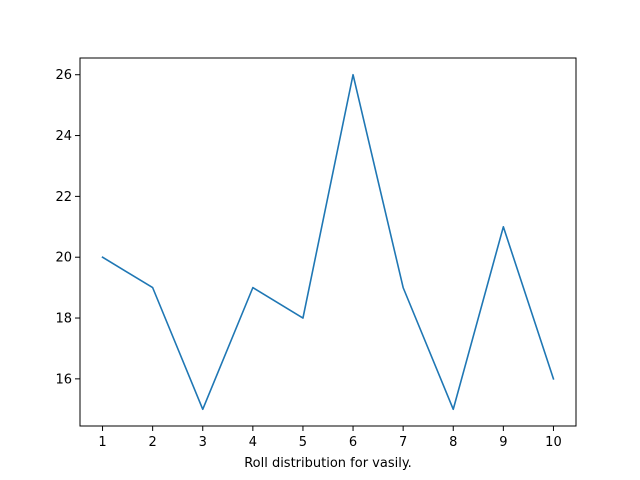 This screenshot has height=480, width=640. Describe the element at coordinates (328, 463) in the screenshot. I see `x-axis-label: Roll distribution for vasily.` at that location.